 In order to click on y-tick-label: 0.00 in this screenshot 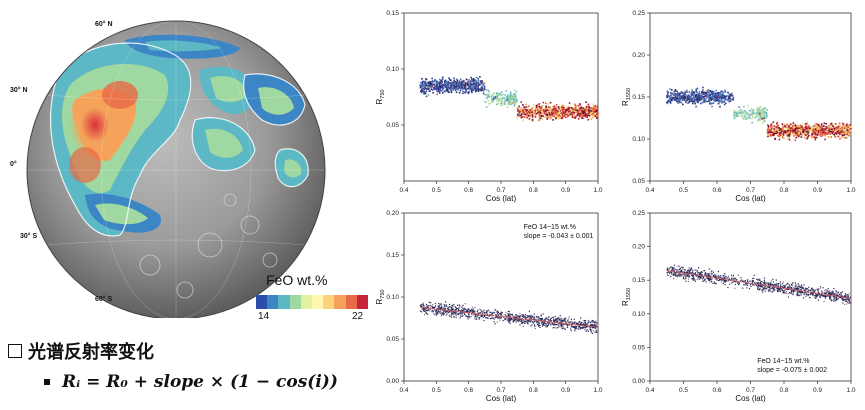, I will do `click(638, 381)`.